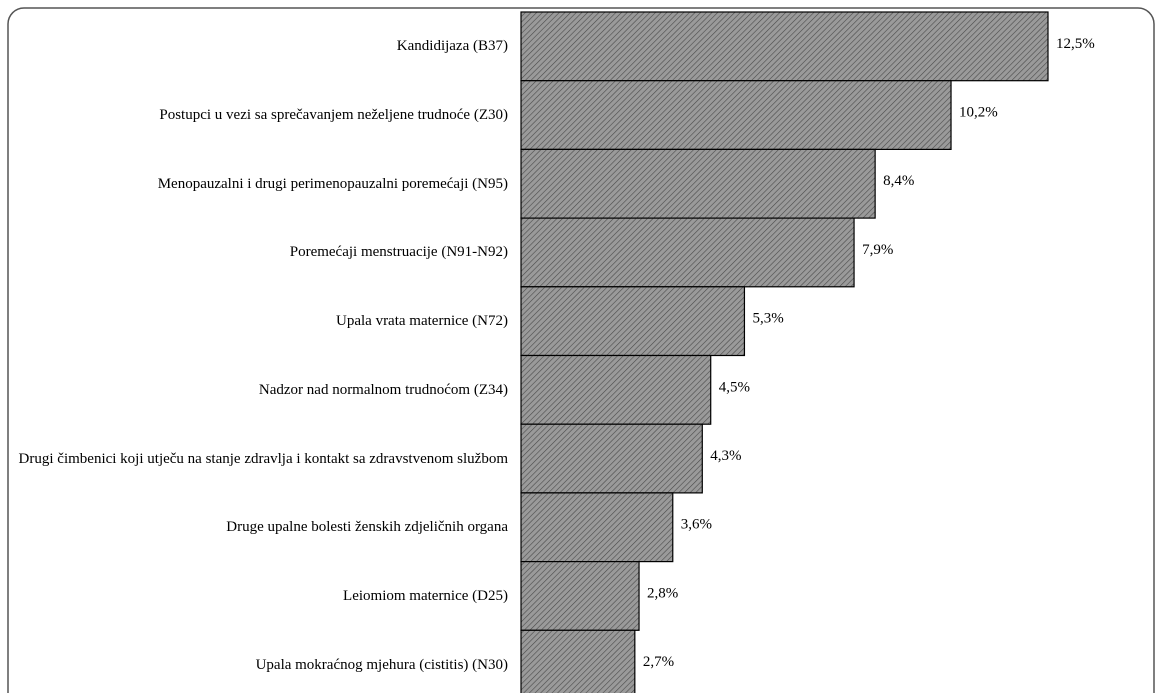 The width and height of the screenshot is (1162, 699). Describe the element at coordinates (978, 112) in the screenshot. I see `value-label: 10,2%` at that location.